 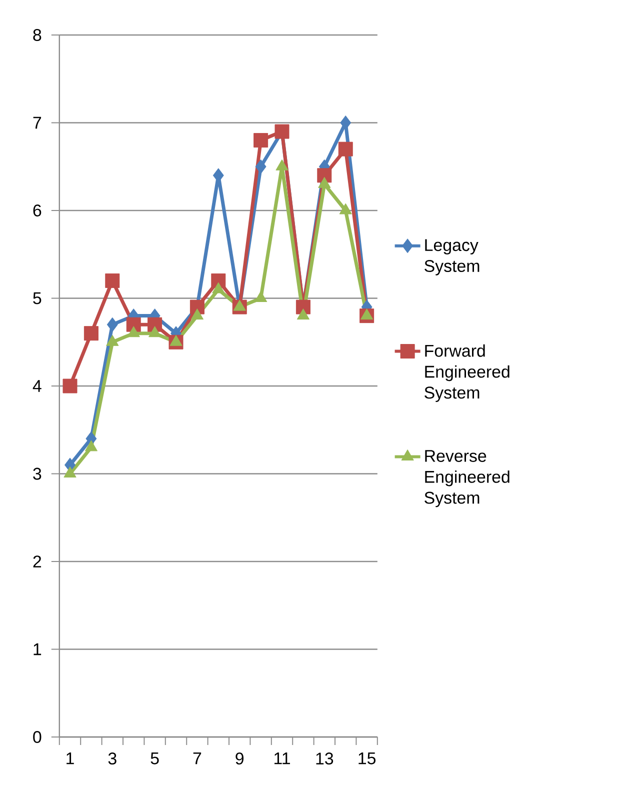 What do you see at coordinates (282, 758) in the screenshot?
I see `x-tick-label: 11` at bounding box center [282, 758].